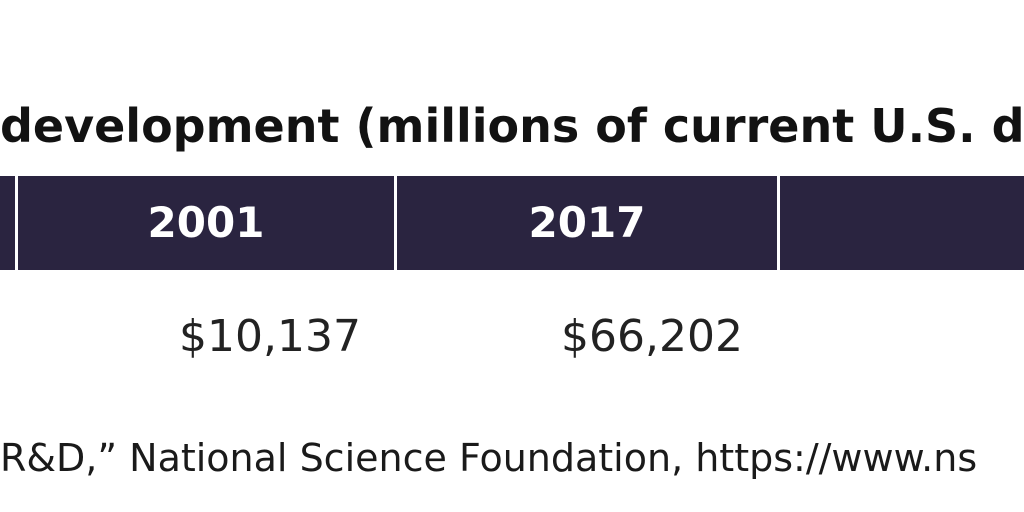  I want to click on table-cell-2017: $66,202, so click(652, 336).